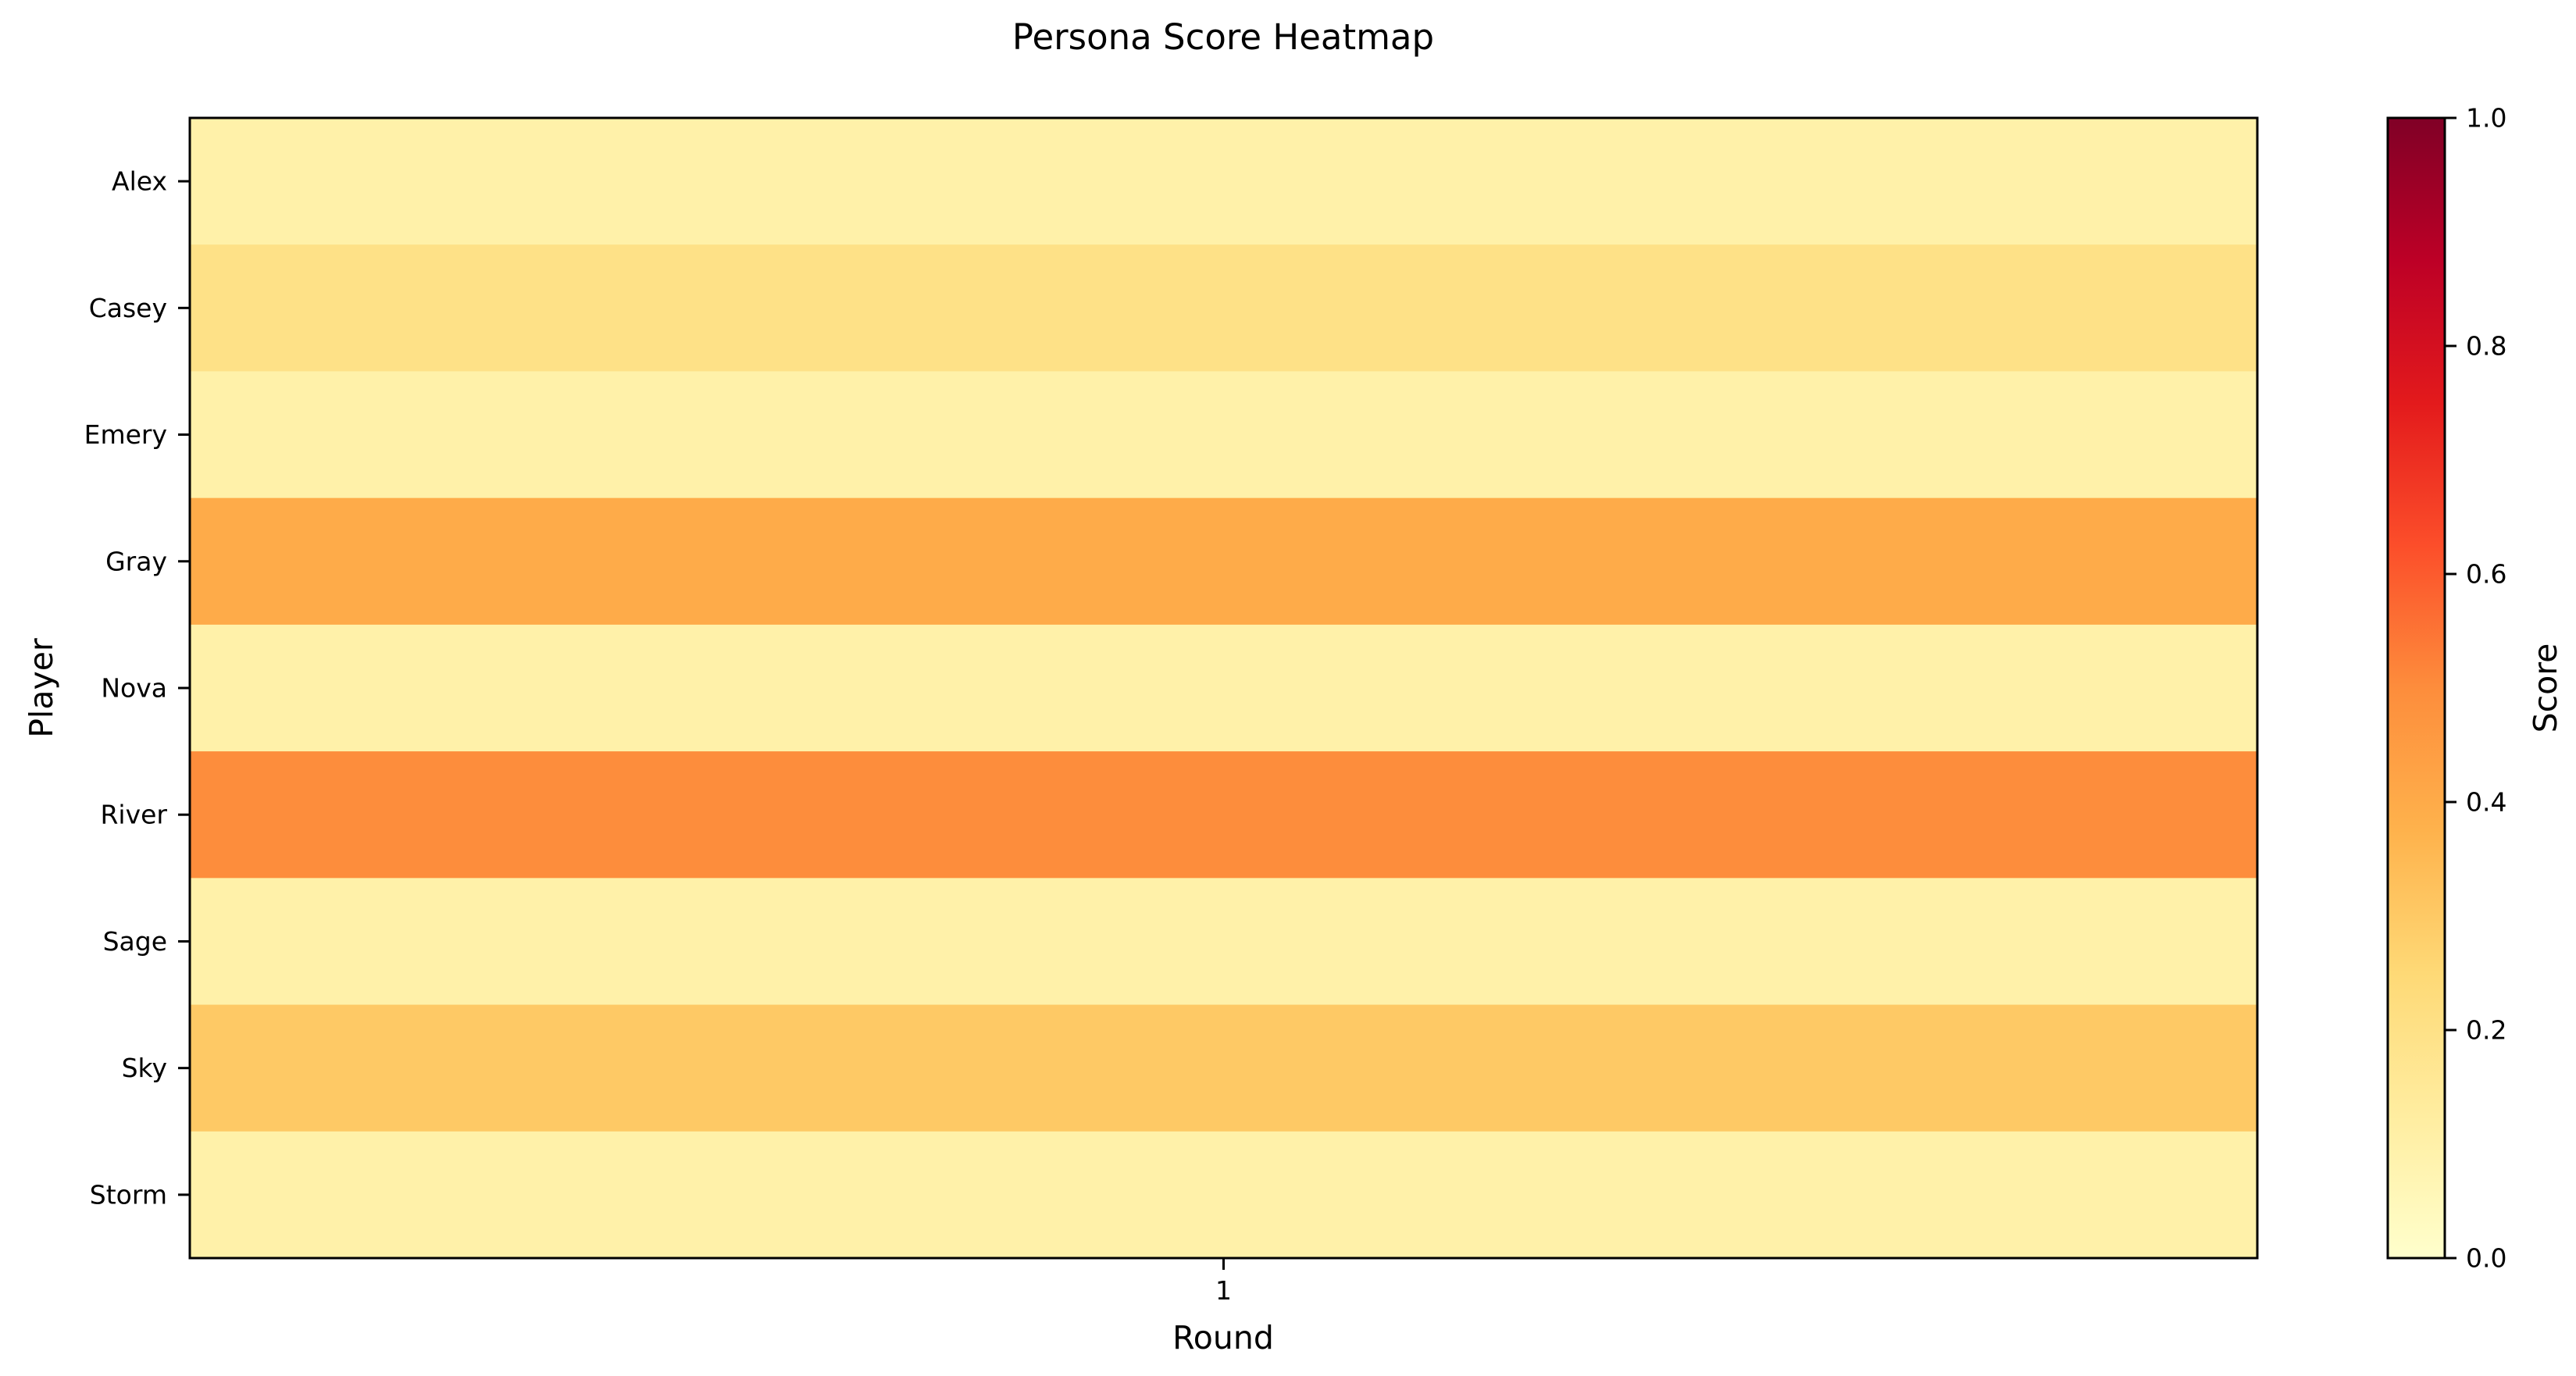 The width and height of the screenshot is (2576, 1376). I want to click on colorbar-tick-label: 0.4, so click(2486, 802).